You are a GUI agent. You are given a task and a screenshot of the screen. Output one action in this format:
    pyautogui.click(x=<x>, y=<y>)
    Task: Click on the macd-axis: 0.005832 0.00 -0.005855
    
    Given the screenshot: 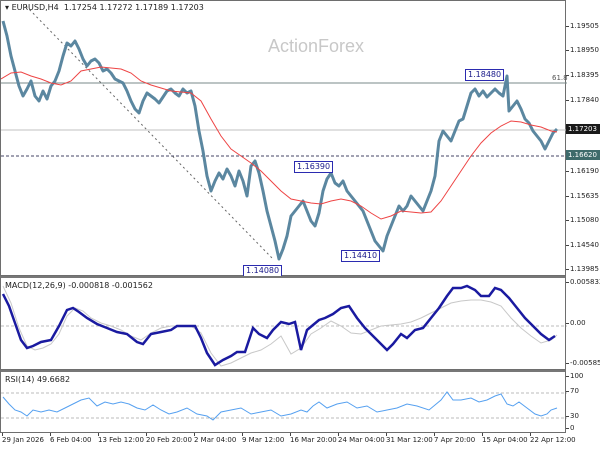 What is the action you would take?
    pyautogui.click(x=582, y=323)
    